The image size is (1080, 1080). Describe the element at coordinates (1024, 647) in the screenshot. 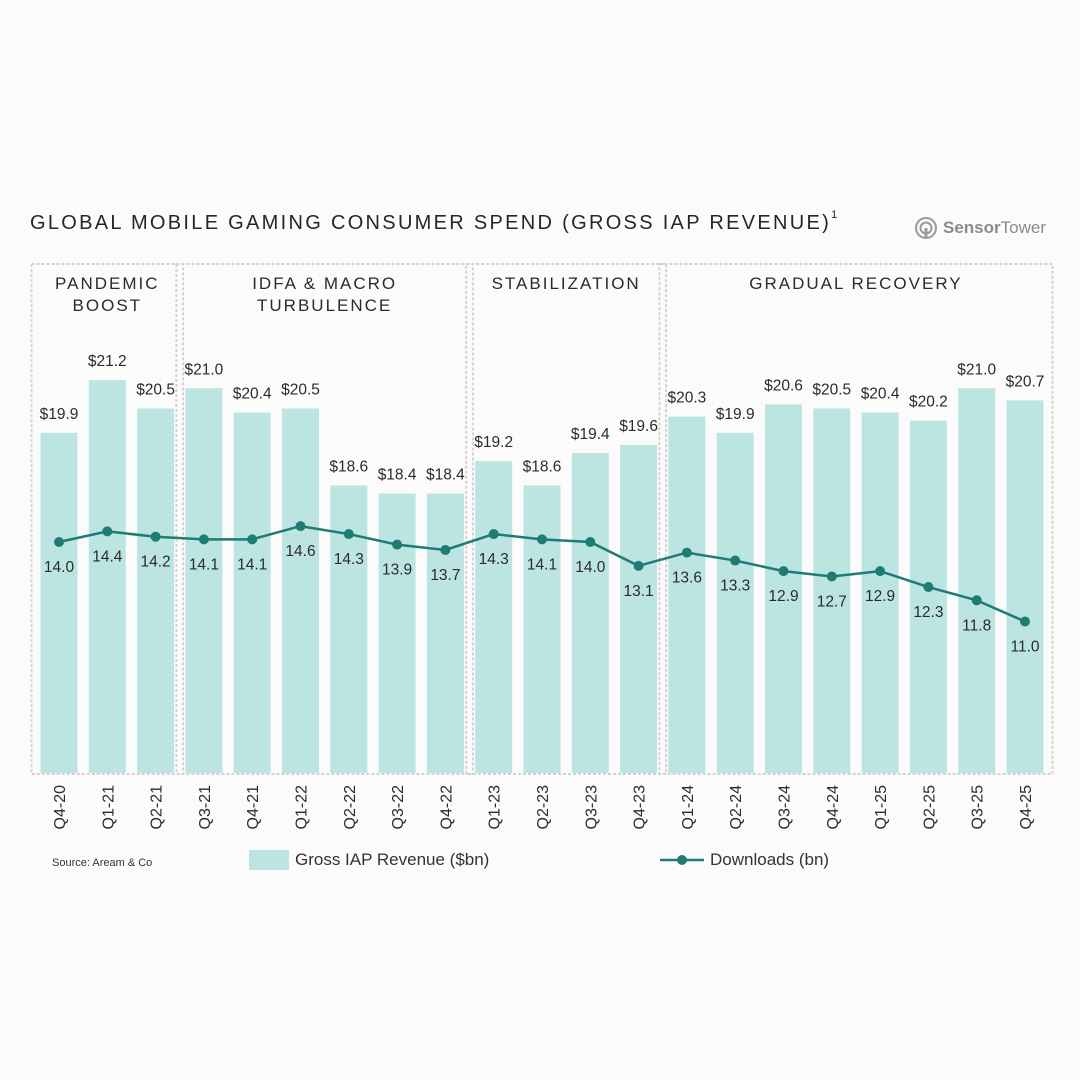

I see `downloads-data-label: 11.0` at that location.